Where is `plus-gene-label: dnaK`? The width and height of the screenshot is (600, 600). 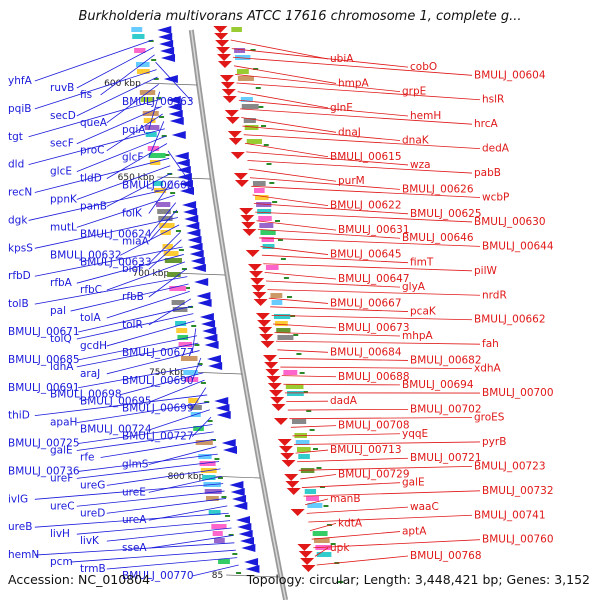 plus-gene-label: dnaK is located at coordinates (416, 140).